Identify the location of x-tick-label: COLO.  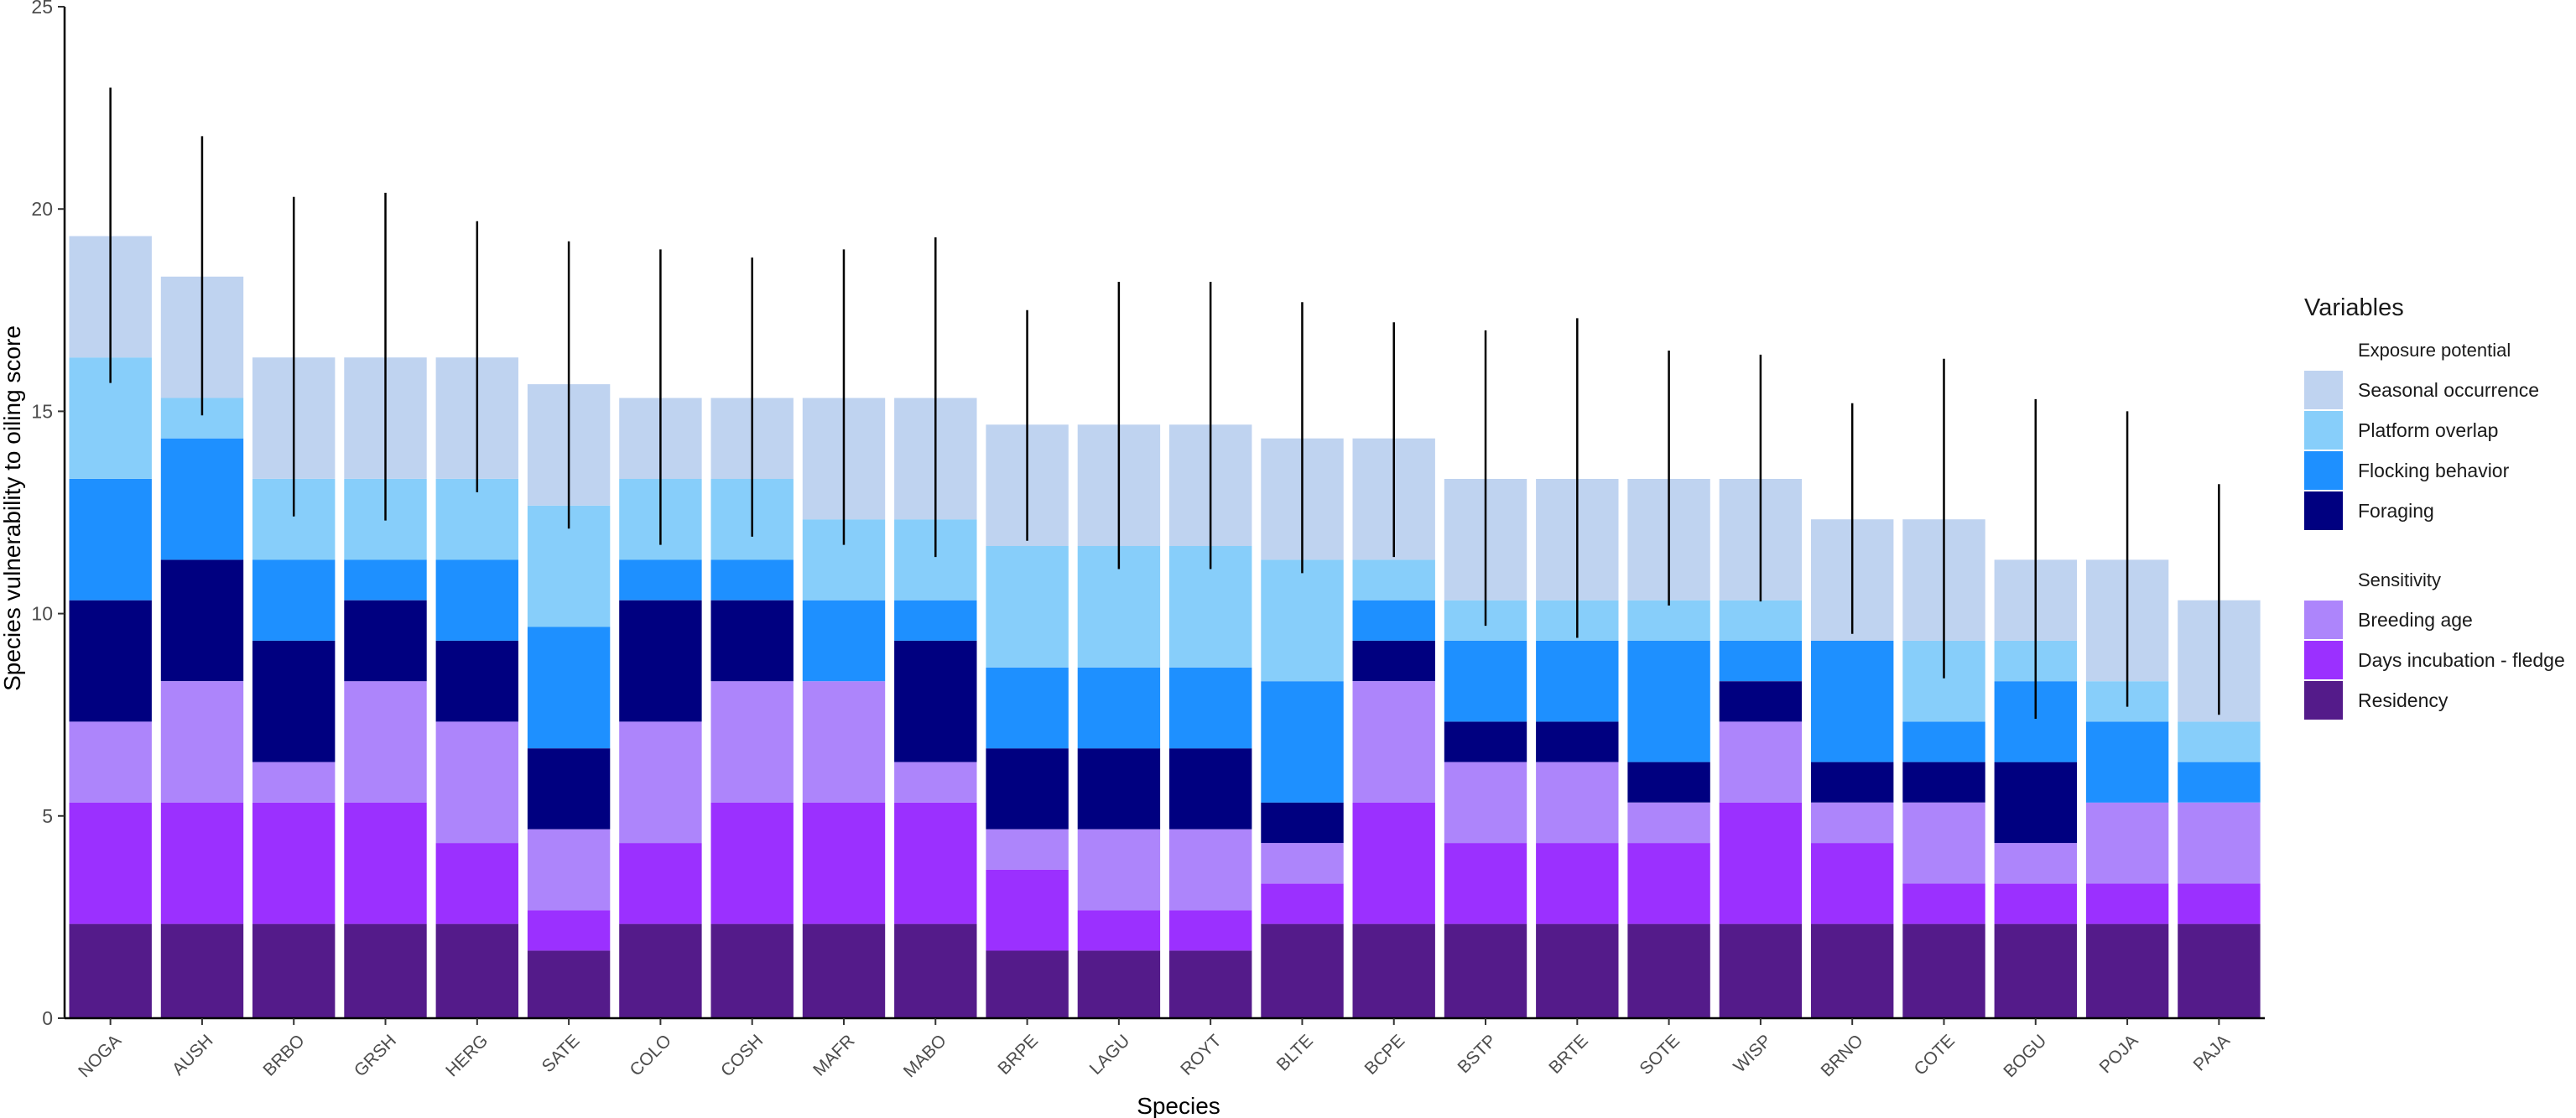
(651, 1055).